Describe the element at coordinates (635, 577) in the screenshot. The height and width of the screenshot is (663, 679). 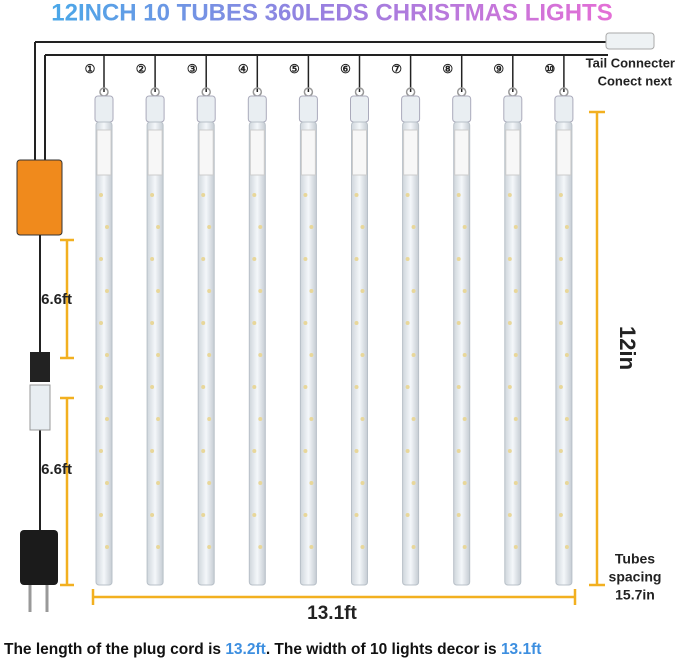
I see `spacing-label: spacing` at that location.